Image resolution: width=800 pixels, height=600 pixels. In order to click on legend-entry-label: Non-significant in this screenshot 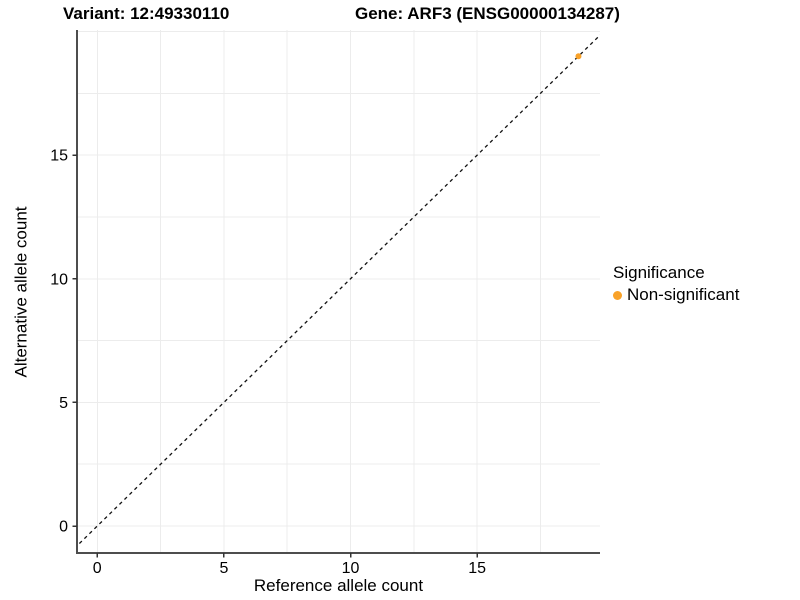, I will do `click(683, 294)`.